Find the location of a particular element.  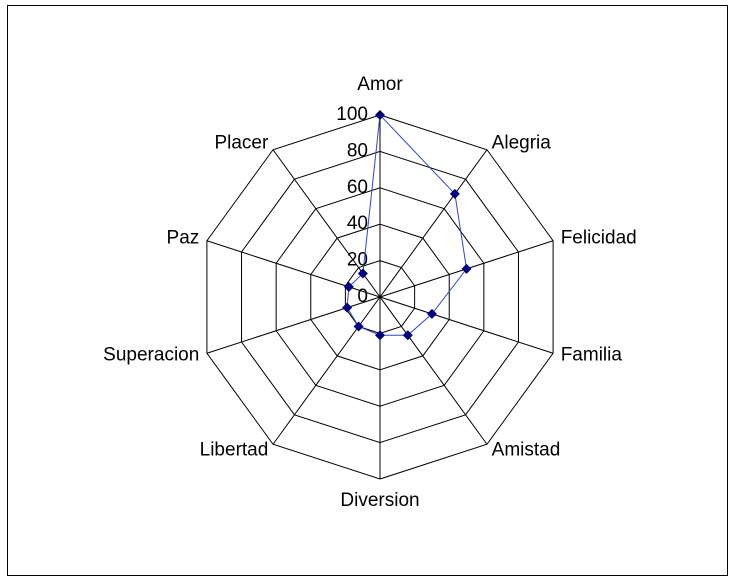

category-label: Amistad is located at coordinates (526, 450).